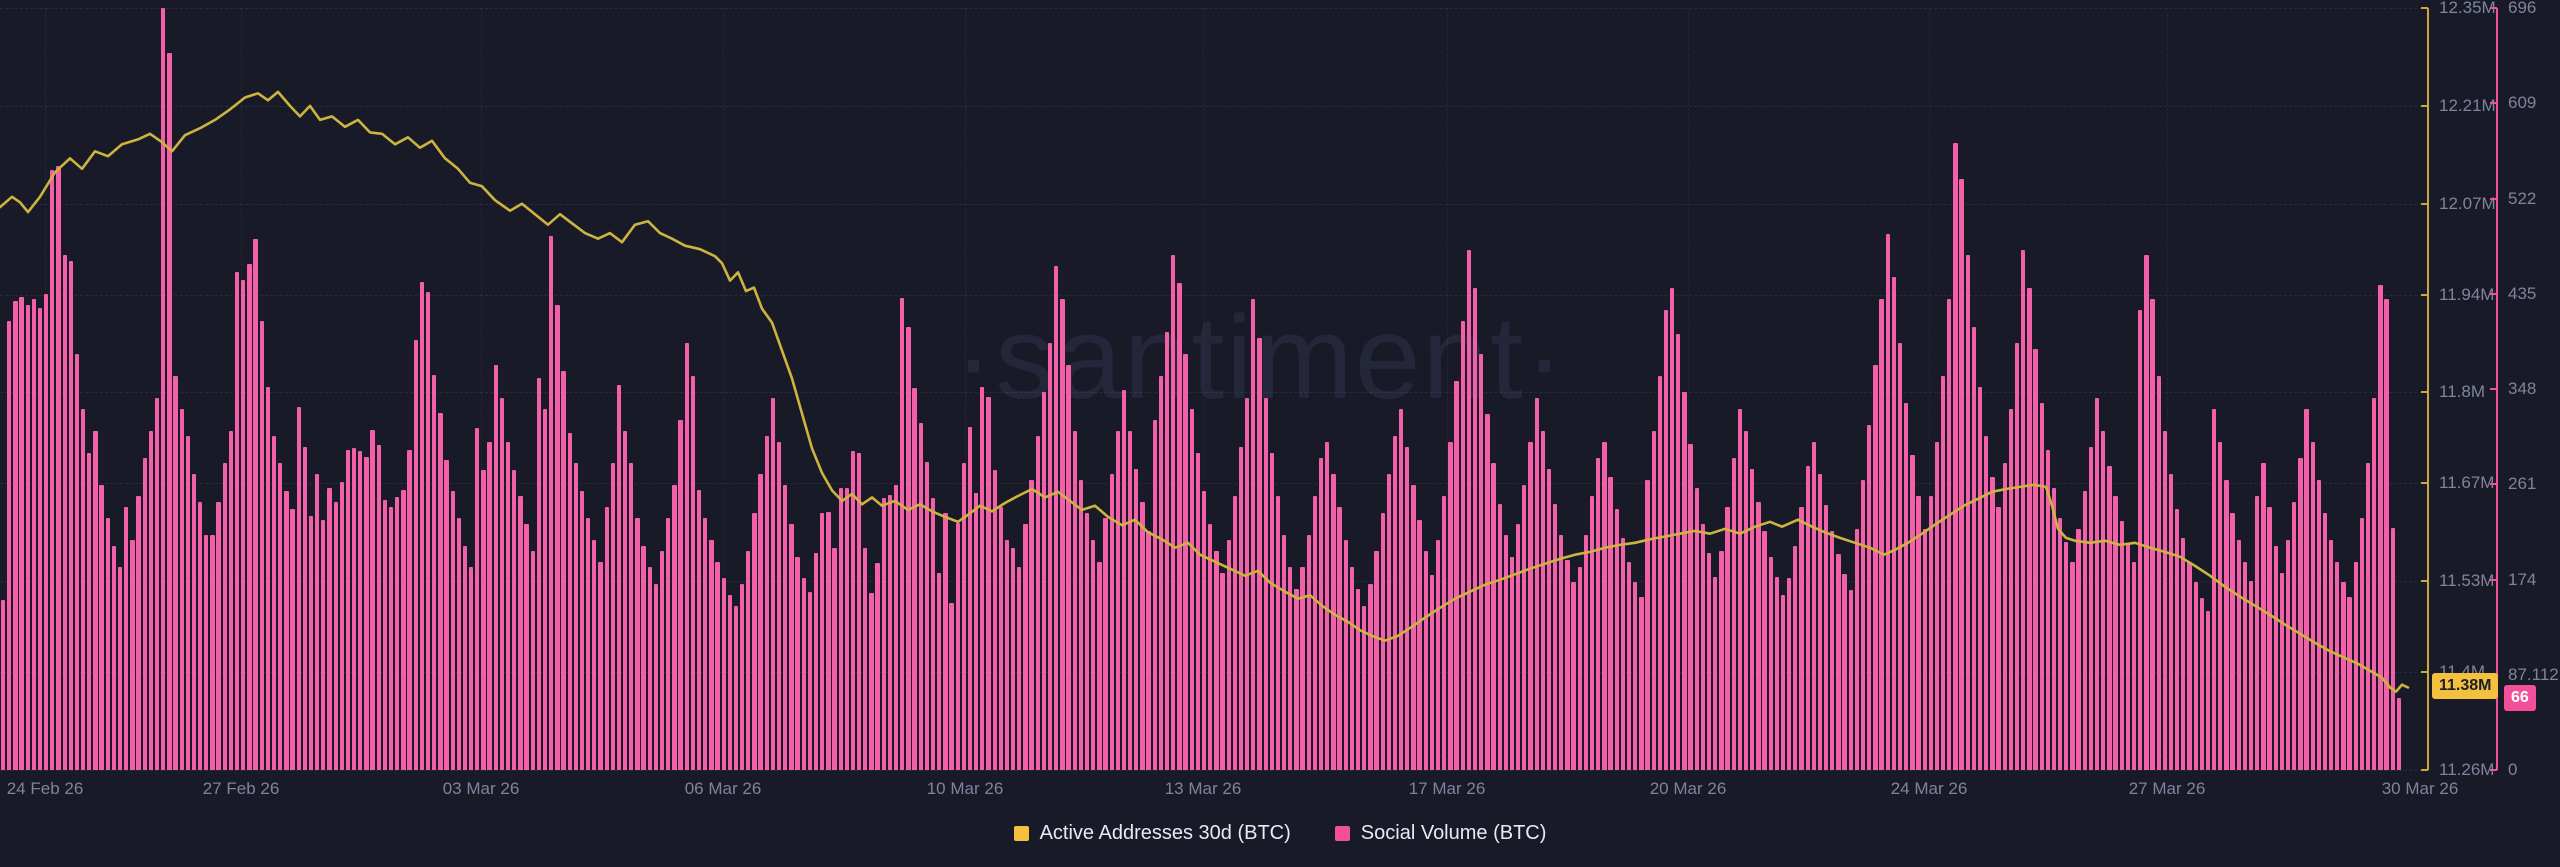 This screenshot has height=867, width=2560. What do you see at coordinates (2167, 788) in the screenshot?
I see `x-tick-label: 27 Mar 26` at bounding box center [2167, 788].